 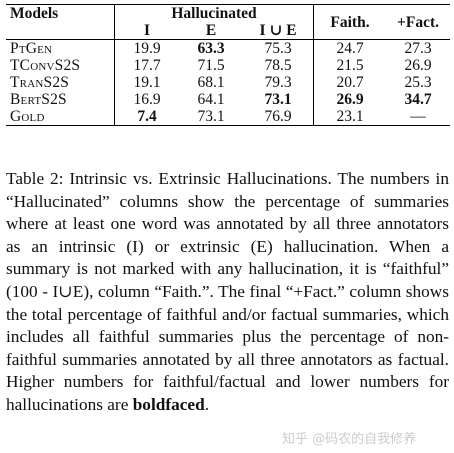 I want to click on cell-iue: 75.3, so click(x=278, y=48).